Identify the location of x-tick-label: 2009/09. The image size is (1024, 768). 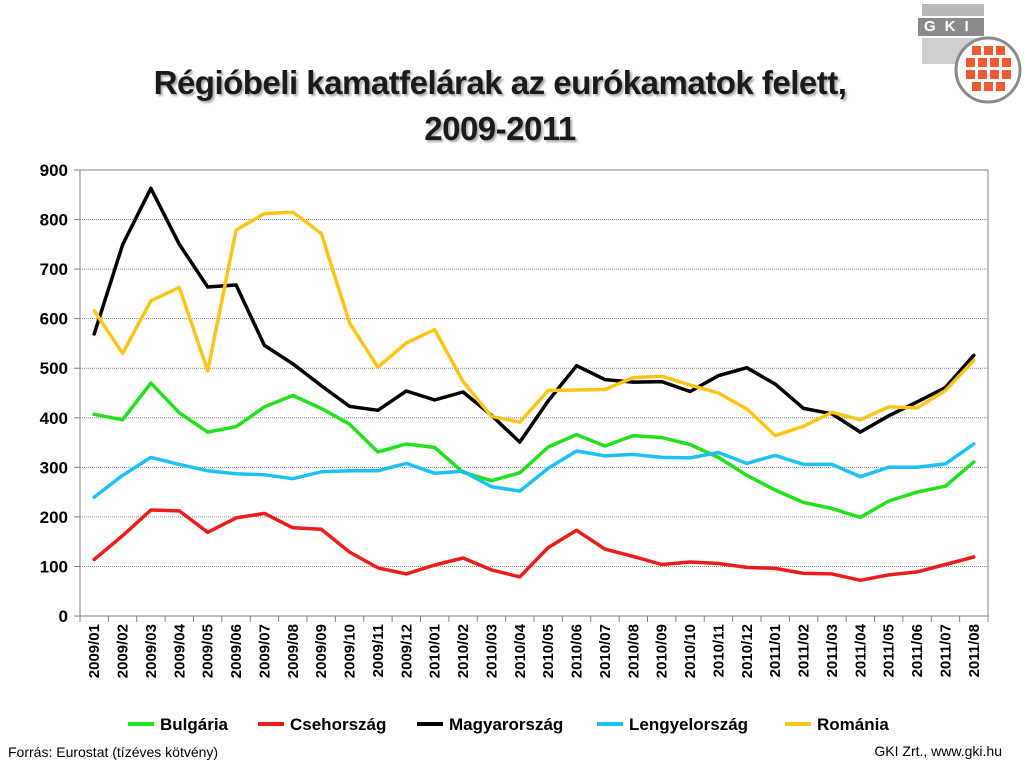
(321, 651).